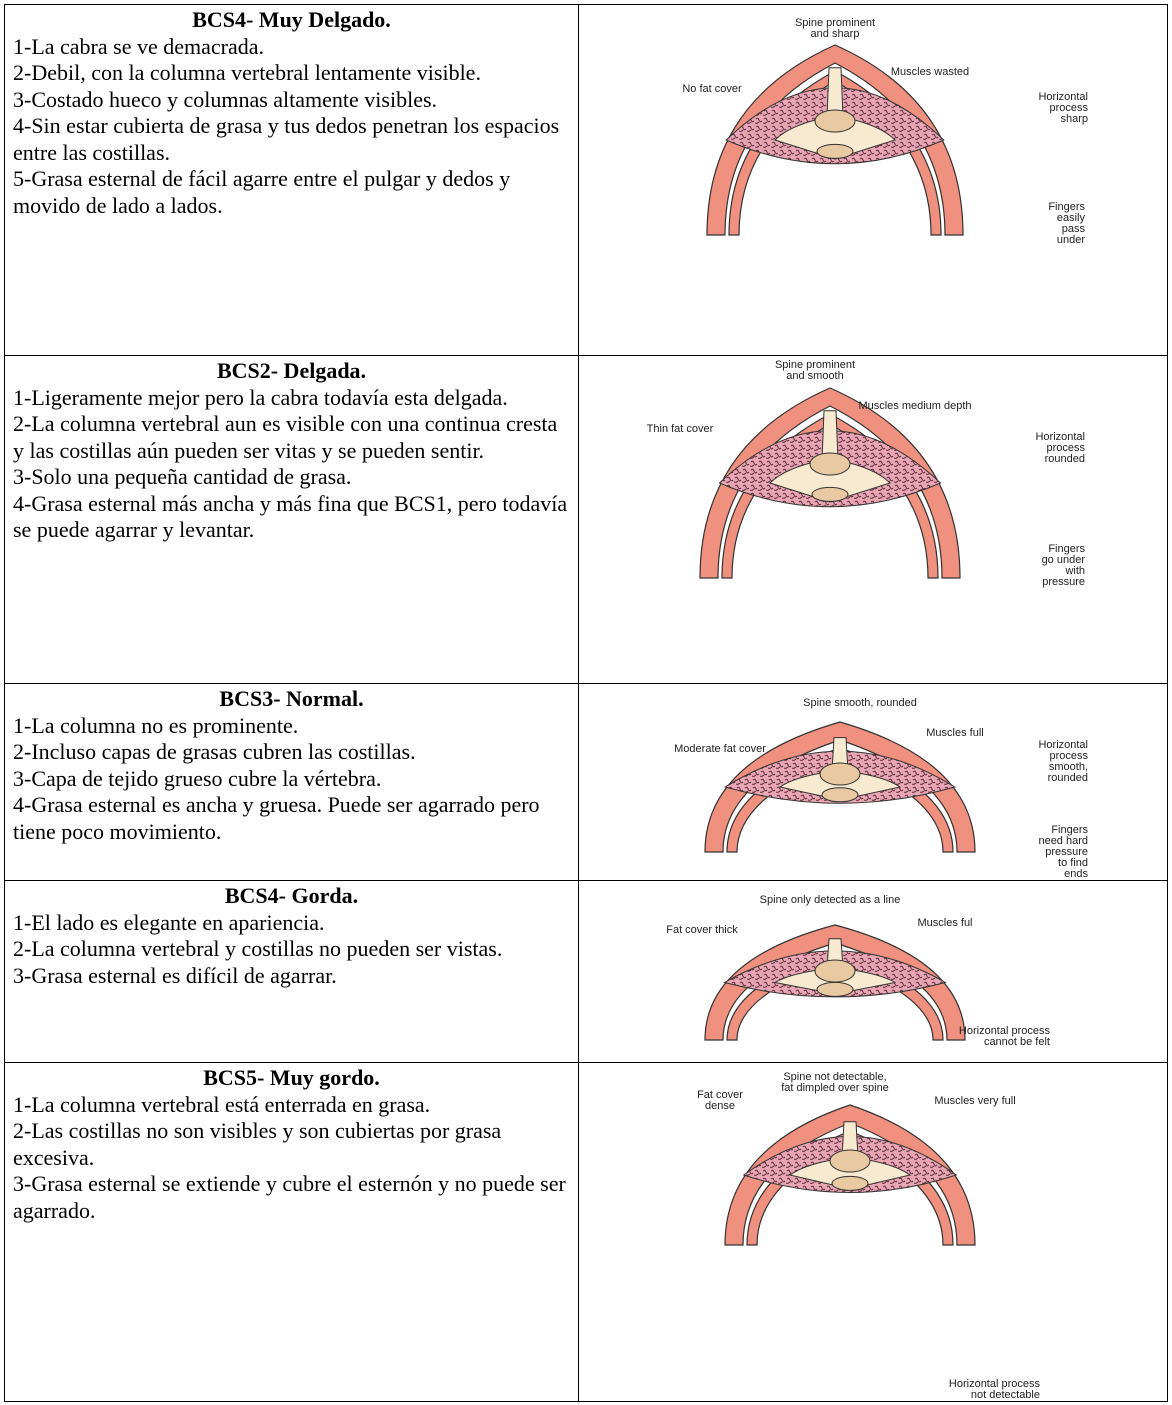  I want to click on diagram-label: Thin fat cover, so click(680, 429).